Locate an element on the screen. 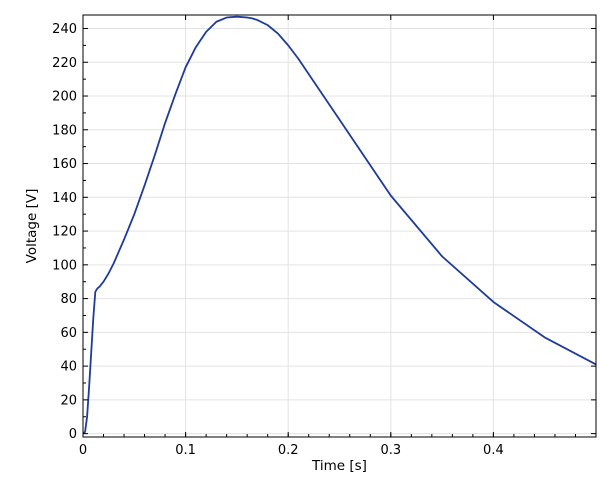  y-tick-label: 20 is located at coordinates (68, 400).